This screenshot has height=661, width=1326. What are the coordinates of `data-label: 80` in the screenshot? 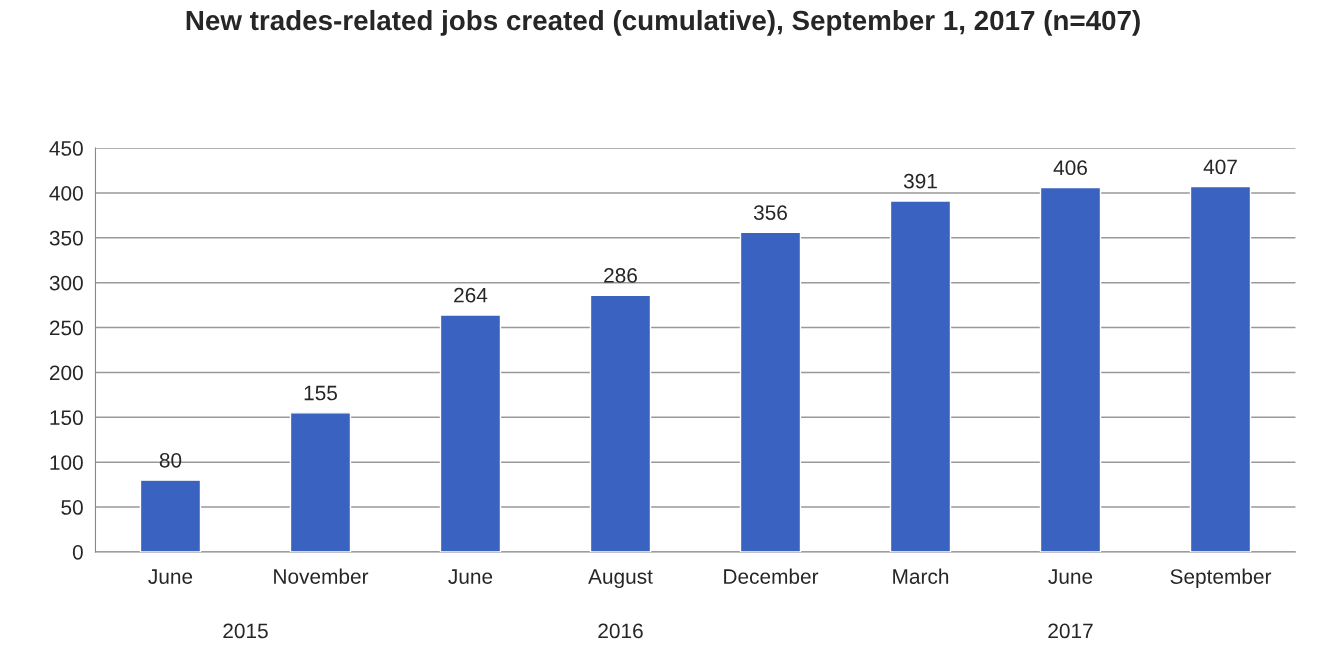 It's located at (170, 460).